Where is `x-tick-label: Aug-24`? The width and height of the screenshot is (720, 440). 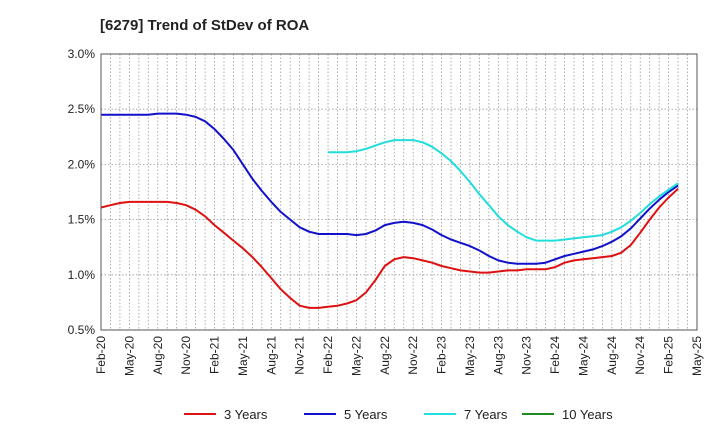 x-tick-label: Aug-24 is located at coordinates (612, 355).